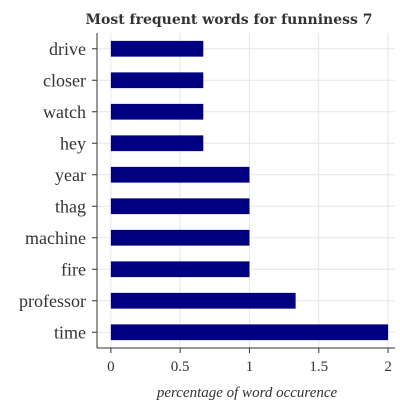 This screenshot has width=400, height=400. Describe the element at coordinates (73, 143) in the screenshot. I see `category-label: hey` at that location.